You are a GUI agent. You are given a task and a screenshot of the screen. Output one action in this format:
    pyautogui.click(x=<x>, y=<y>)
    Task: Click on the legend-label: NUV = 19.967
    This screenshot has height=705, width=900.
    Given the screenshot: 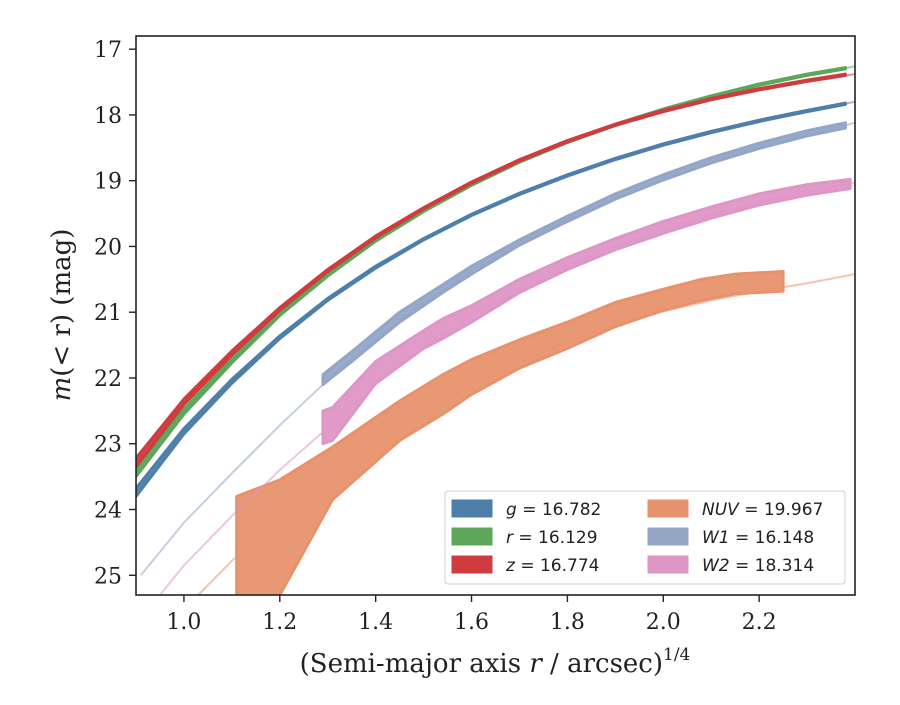 What is the action you would take?
    pyautogui.click(x=762, y=510)
    